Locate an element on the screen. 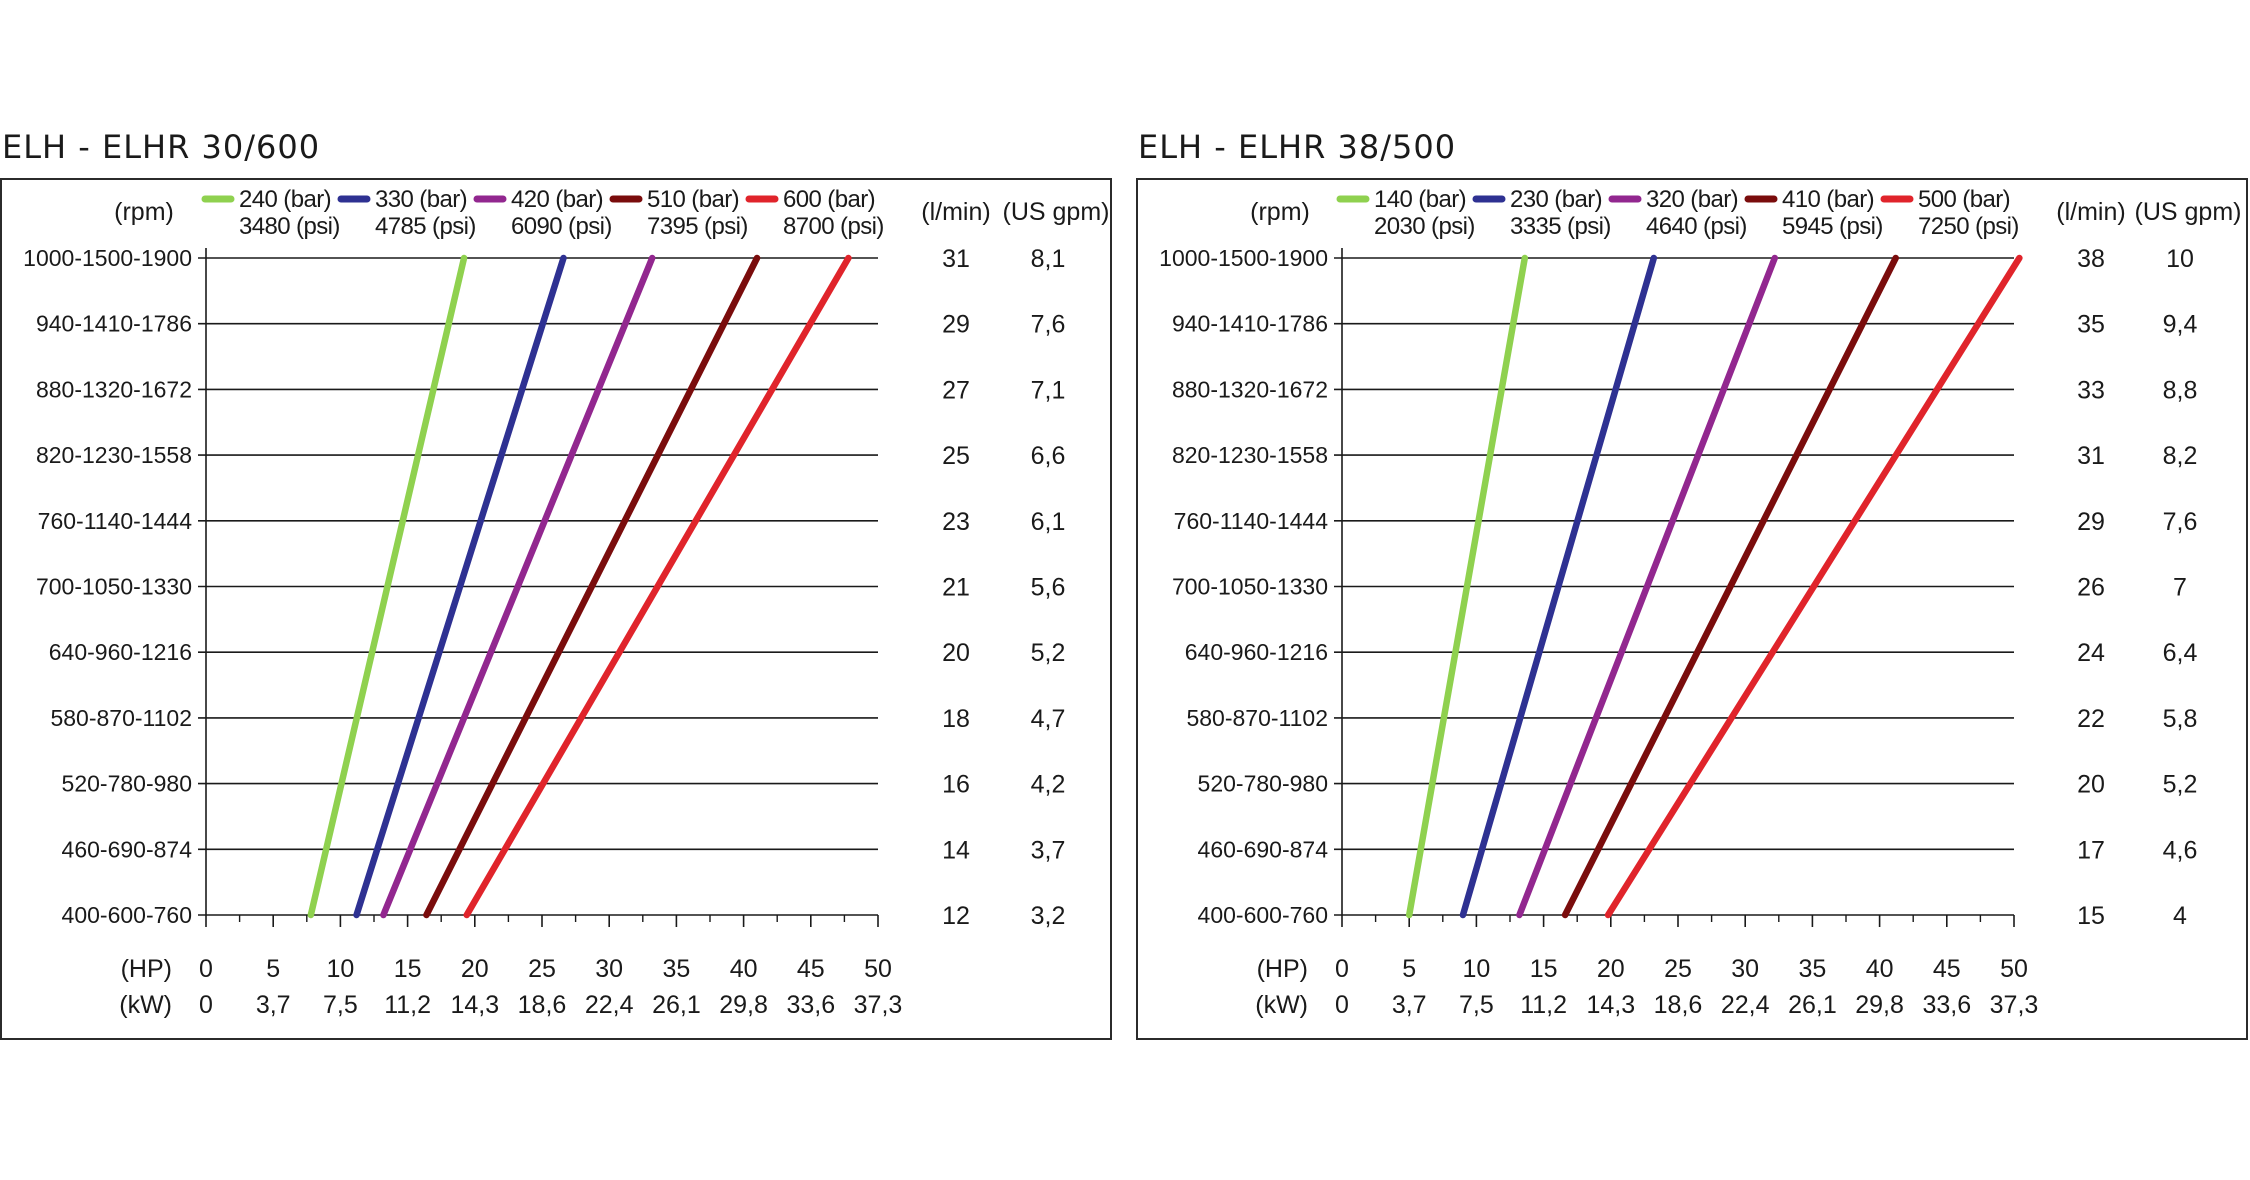  legend-bar-label: 140 (bar) is located at coordinates (1420, 199).